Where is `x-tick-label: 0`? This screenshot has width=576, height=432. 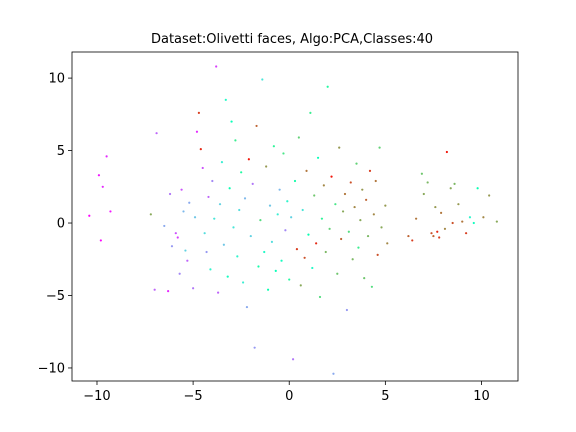
x-tick-label: 0 is located at coordinates (289, 396).